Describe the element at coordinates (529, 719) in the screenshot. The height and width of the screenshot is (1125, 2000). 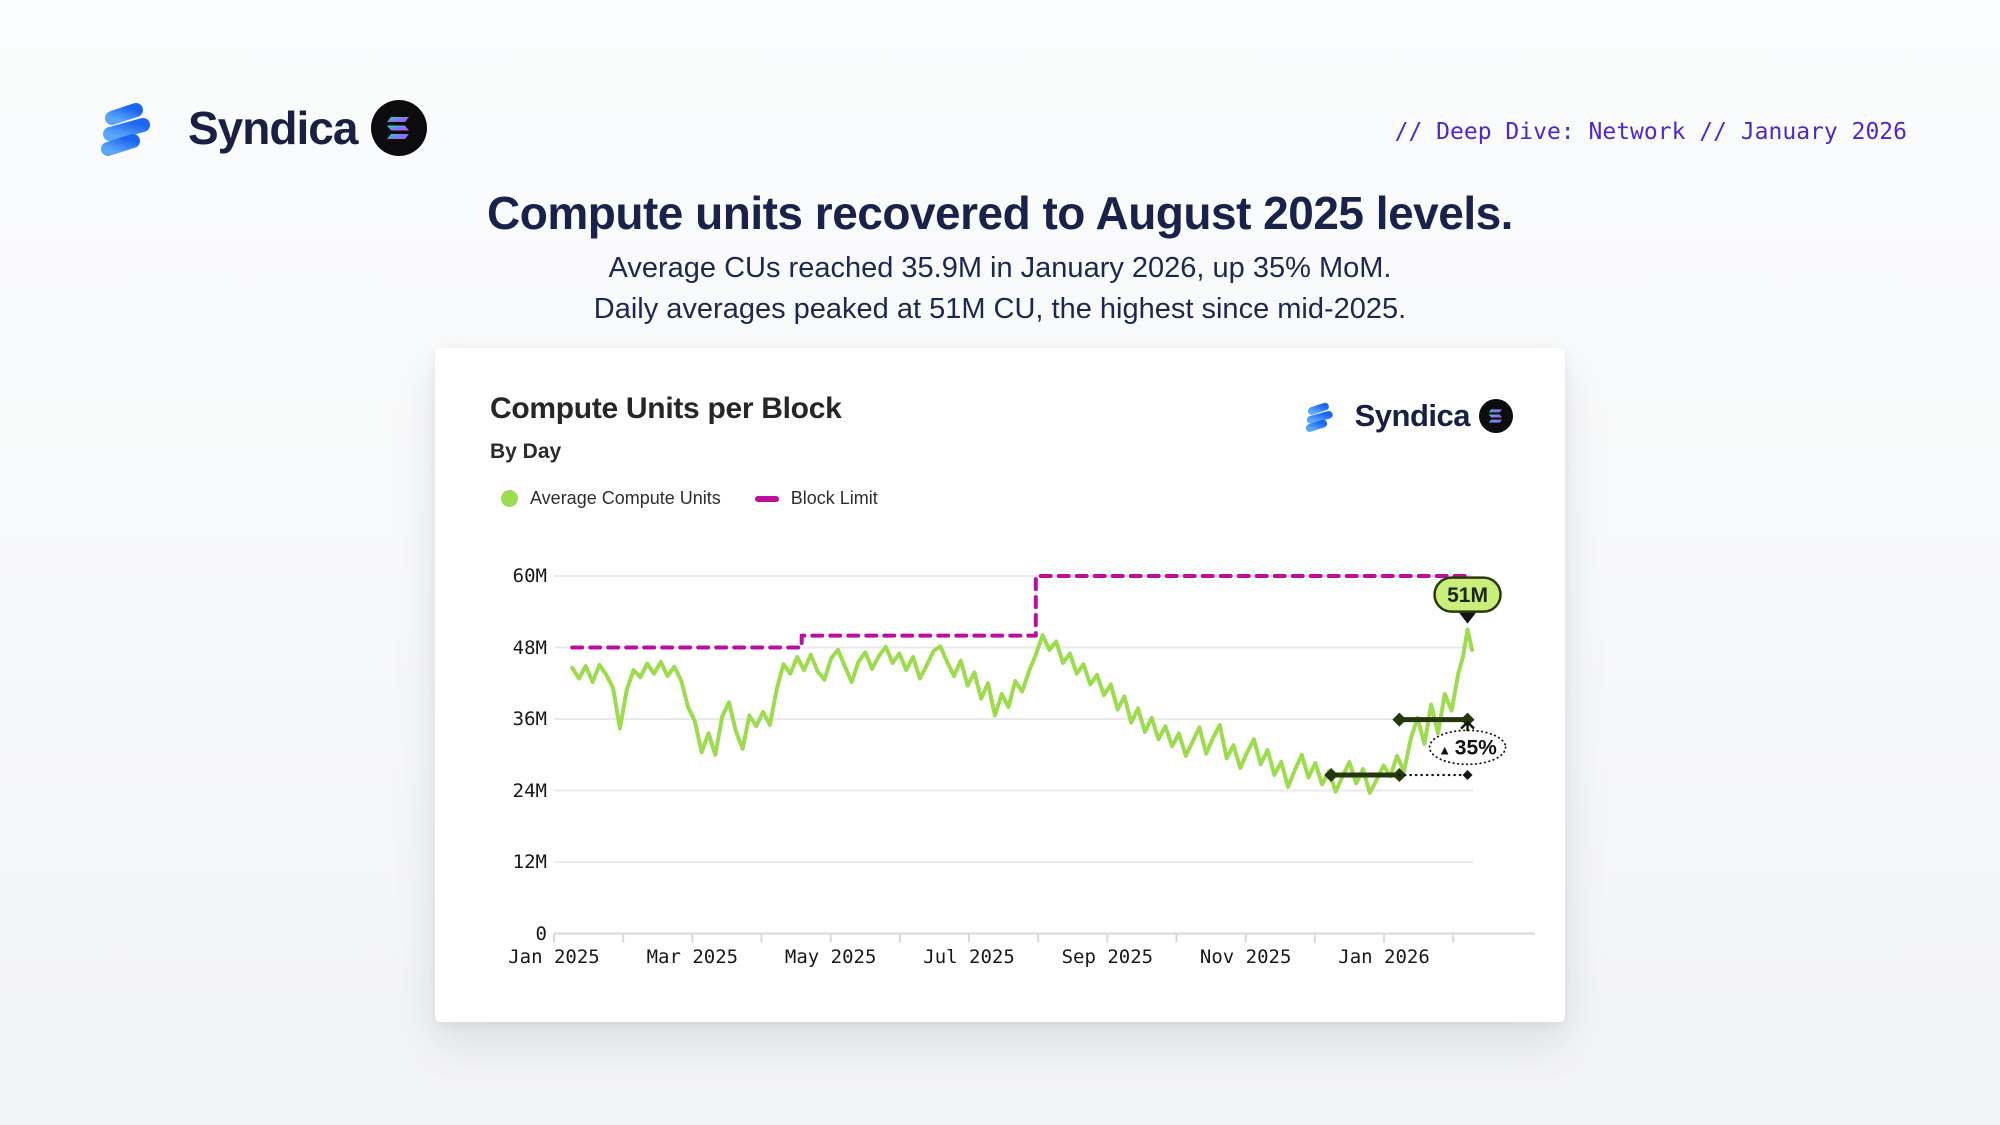
I see `y-tick-label: 36M` at that location.